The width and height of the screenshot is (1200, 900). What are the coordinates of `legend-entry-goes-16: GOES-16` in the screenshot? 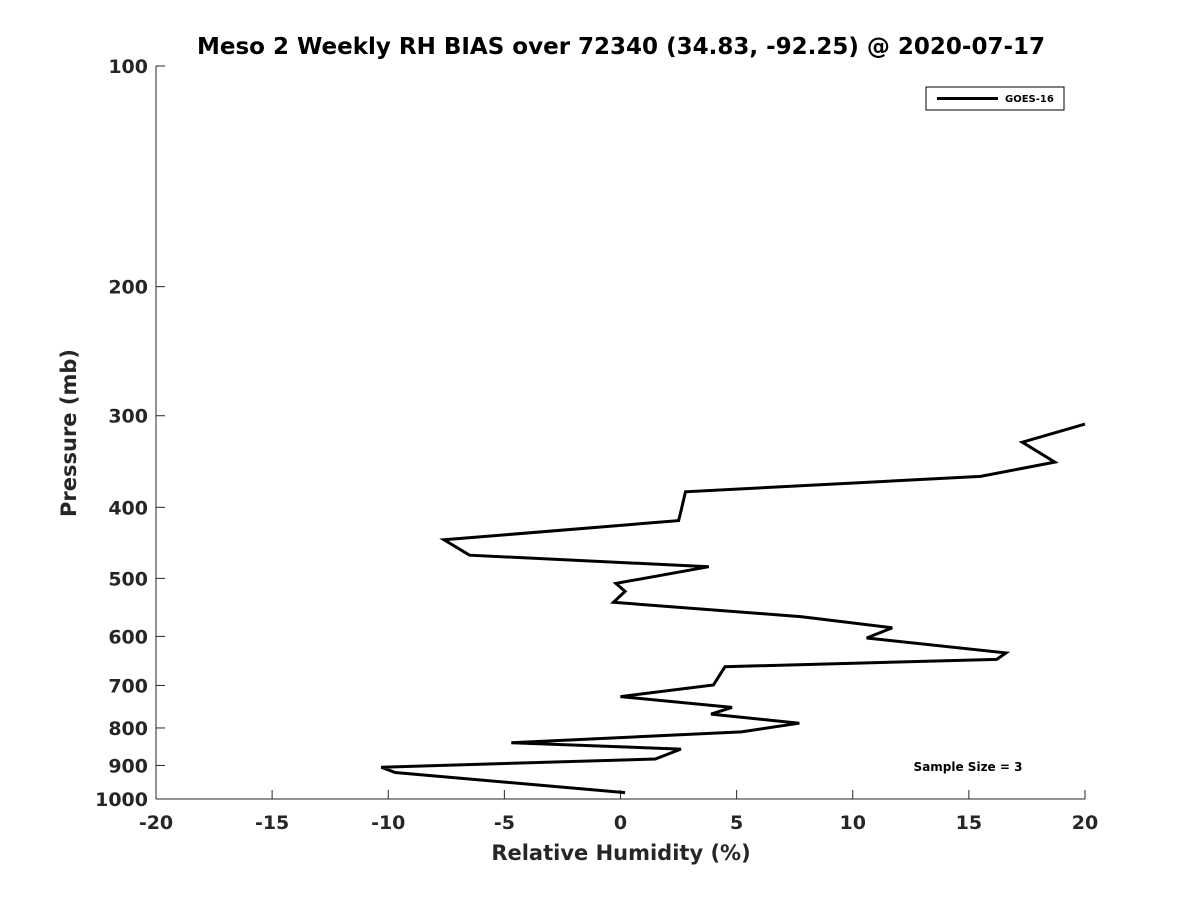 It's located at (1029, 99).